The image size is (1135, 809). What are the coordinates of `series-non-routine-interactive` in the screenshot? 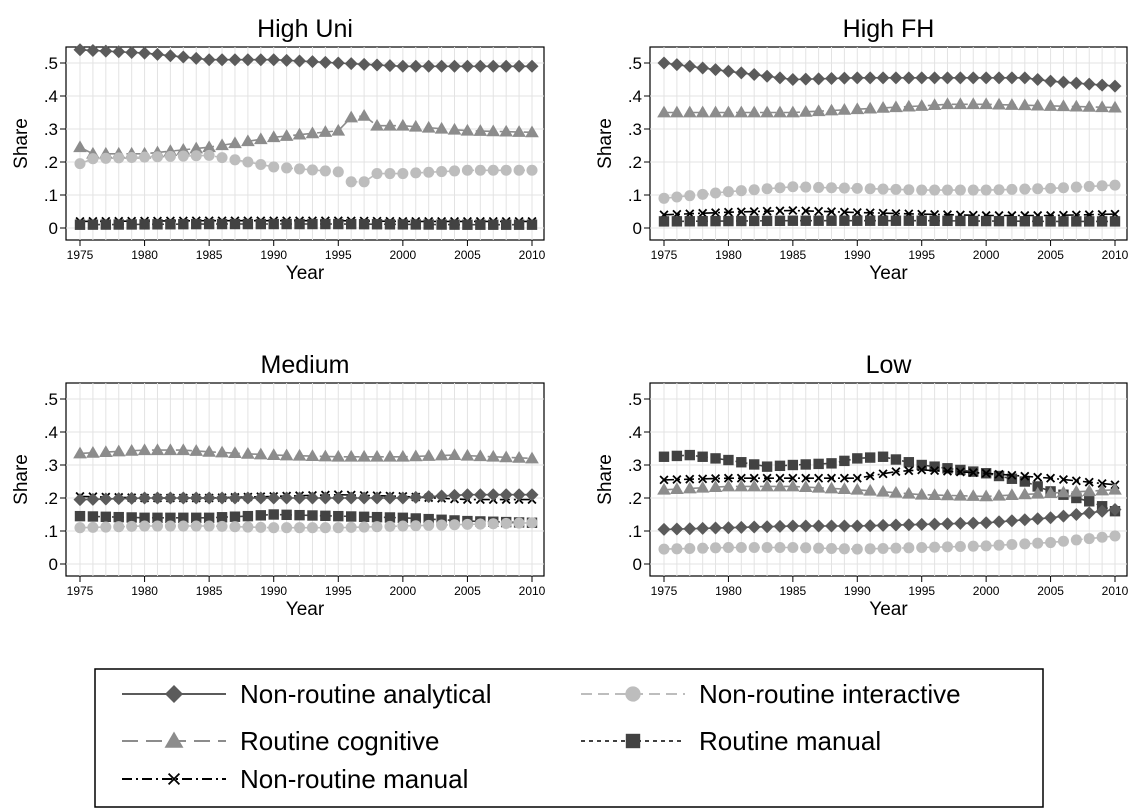 It's located at (306, 525).